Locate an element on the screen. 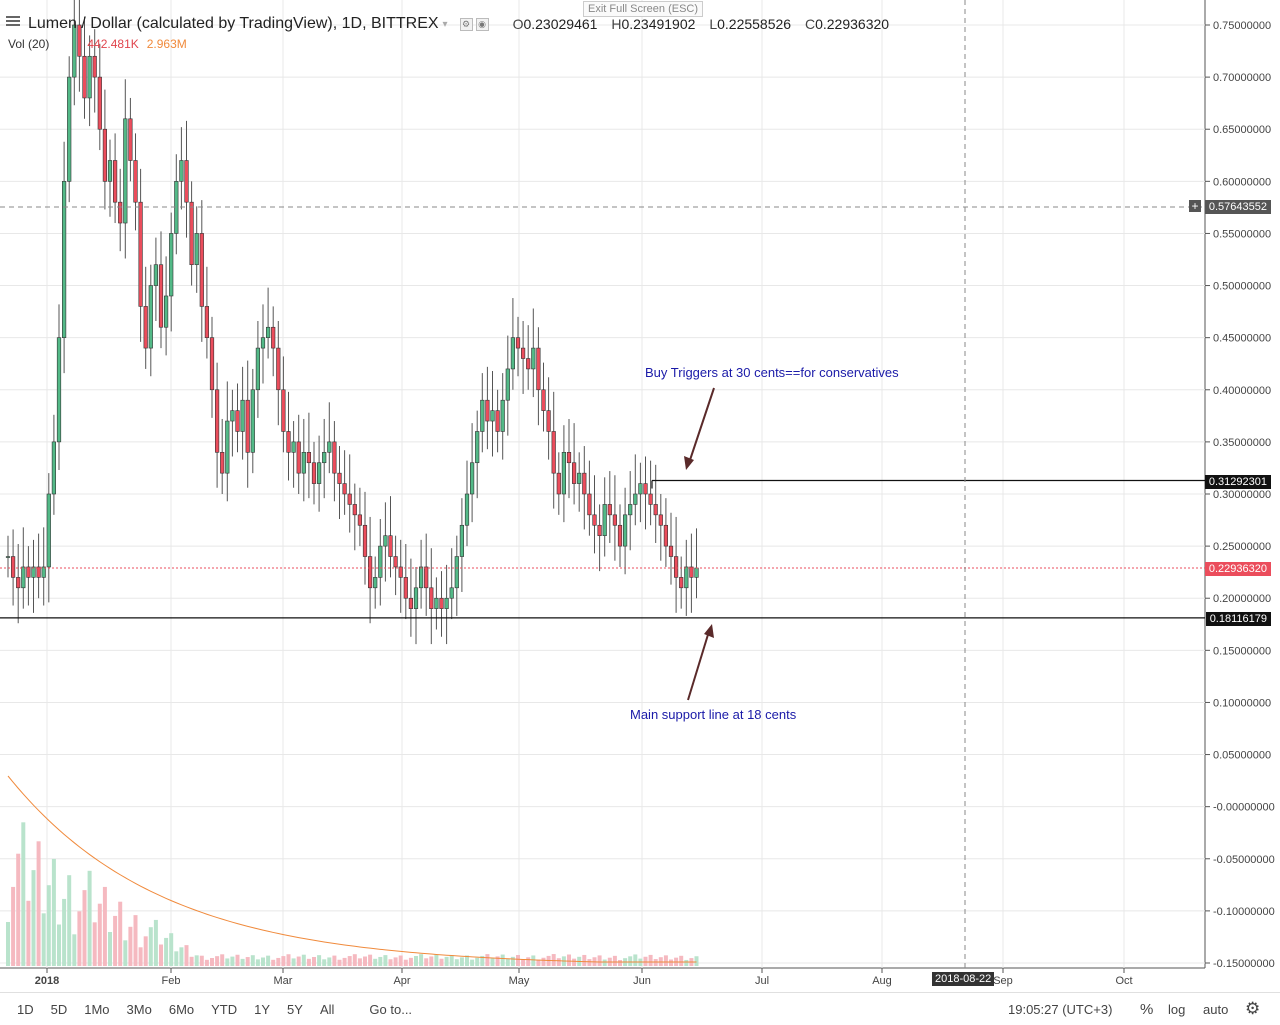 This screenshot has height=1025, width=1280. y-tick-label: 0.05000000 is located at coordinates (1242, 756).